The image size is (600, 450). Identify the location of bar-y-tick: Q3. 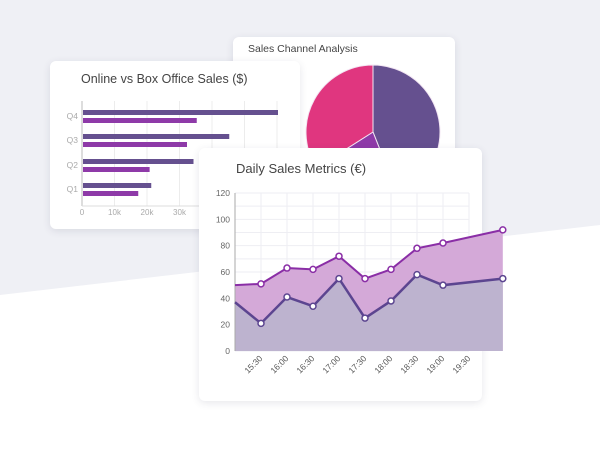
(73, 140).